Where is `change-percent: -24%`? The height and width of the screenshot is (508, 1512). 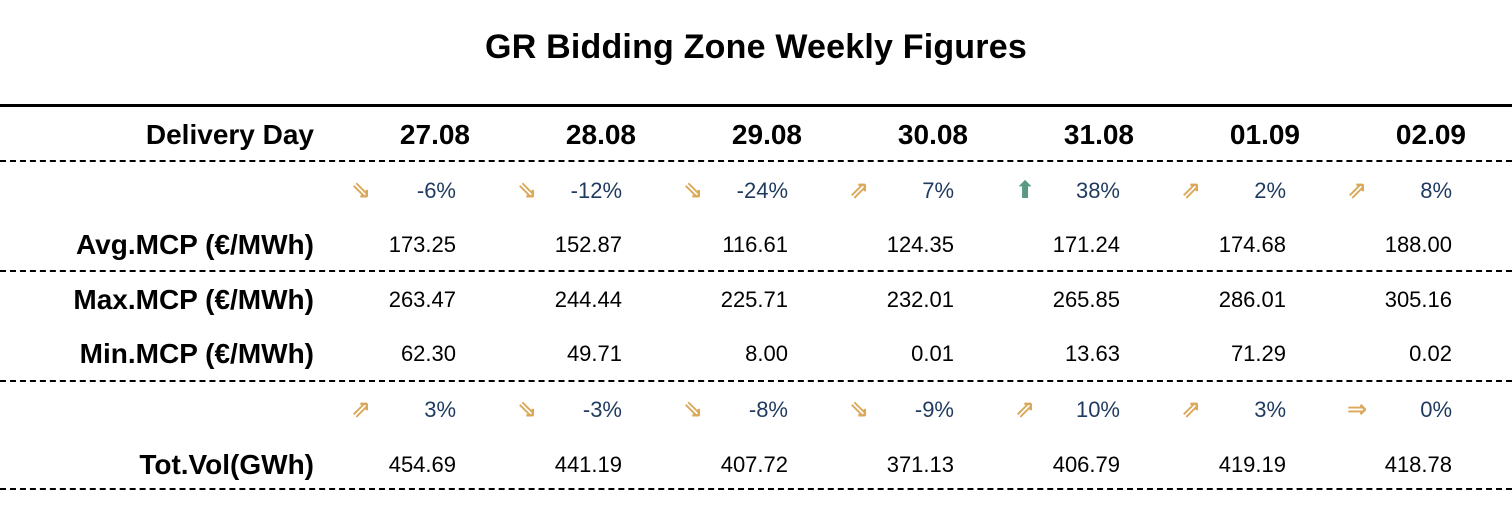 change-percent: -24% is located at coordinates (762, 190).